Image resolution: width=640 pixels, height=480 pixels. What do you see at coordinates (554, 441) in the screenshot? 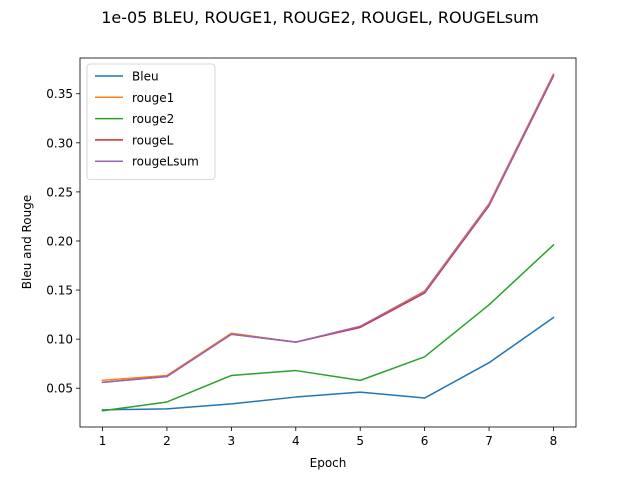
I see `x-tick-label: 8` at bounding box center [554, 441].